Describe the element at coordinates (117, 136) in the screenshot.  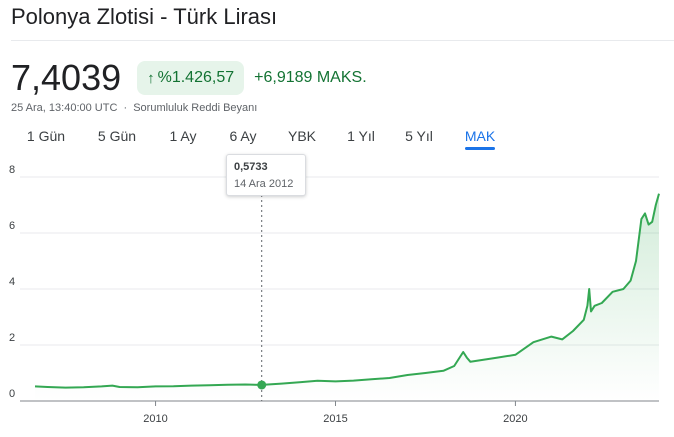
I see `tab-5-day: 5 Gün` at that location.